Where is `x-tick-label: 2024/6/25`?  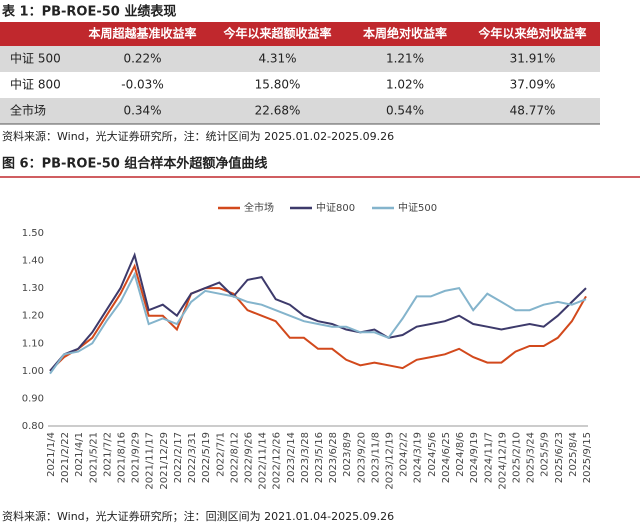 x-tick-label: 2024/6/25 is located at coordinates (446, 457).